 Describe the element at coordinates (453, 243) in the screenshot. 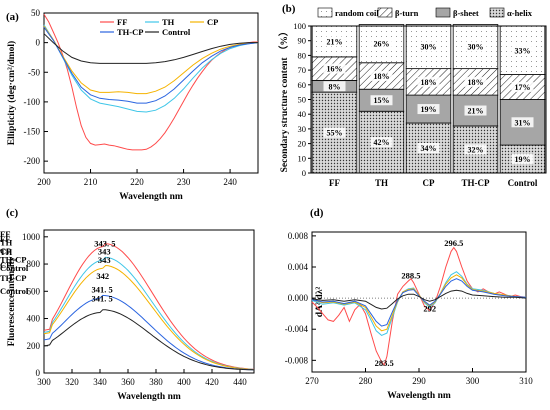

I see `peak-annotation: 296.5` at that location.